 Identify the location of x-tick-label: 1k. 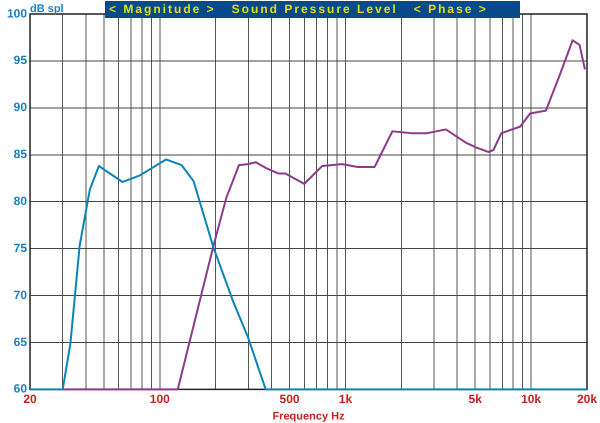
(345, 399).